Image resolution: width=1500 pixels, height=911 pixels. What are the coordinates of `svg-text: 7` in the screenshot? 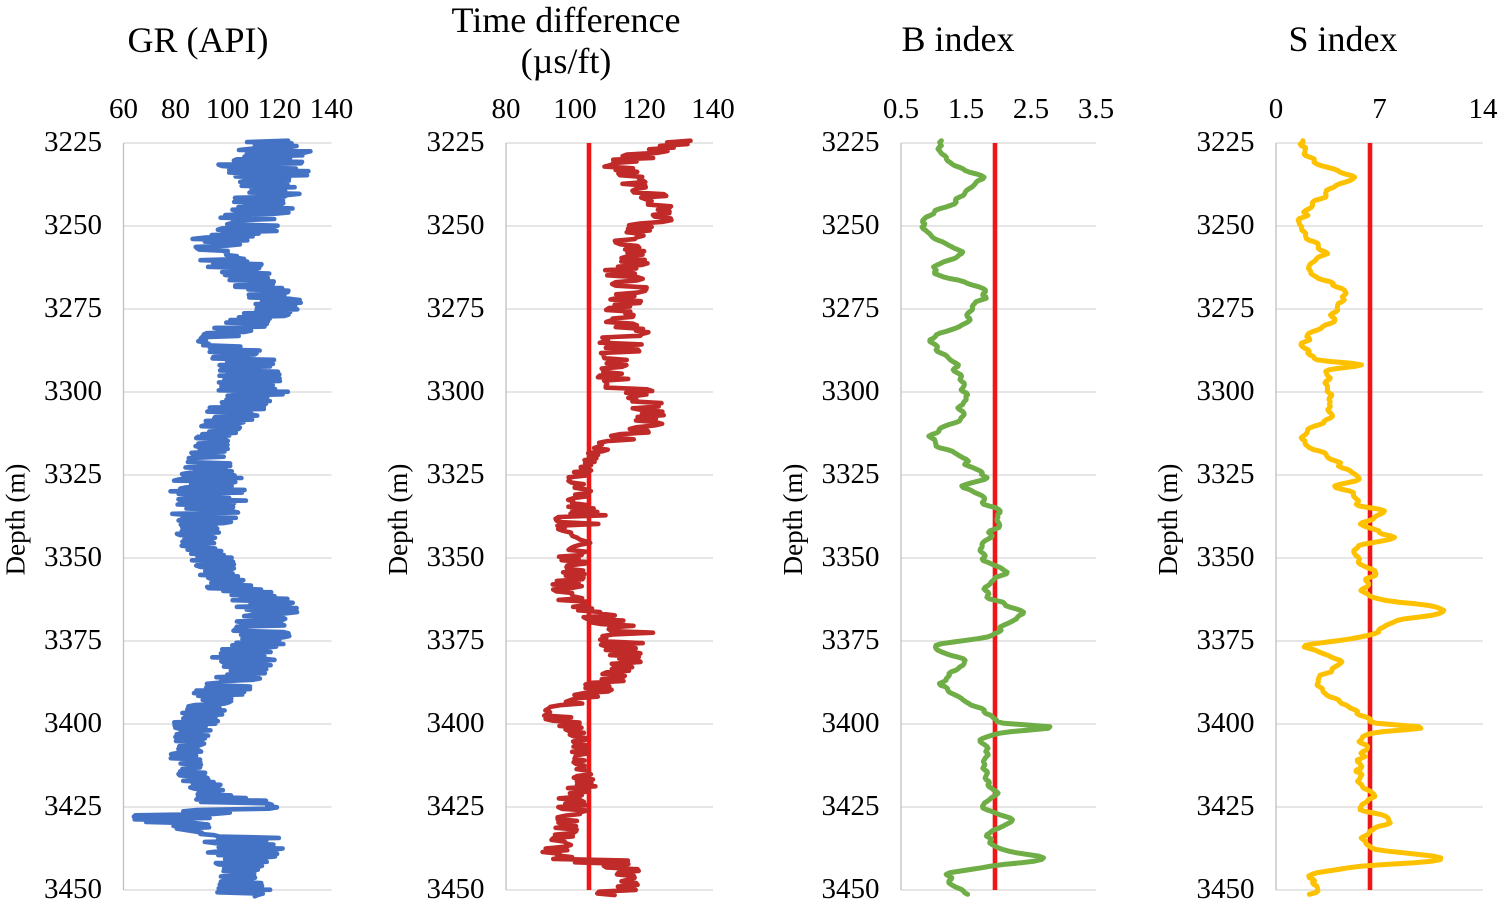 It's located at (1379, 109).